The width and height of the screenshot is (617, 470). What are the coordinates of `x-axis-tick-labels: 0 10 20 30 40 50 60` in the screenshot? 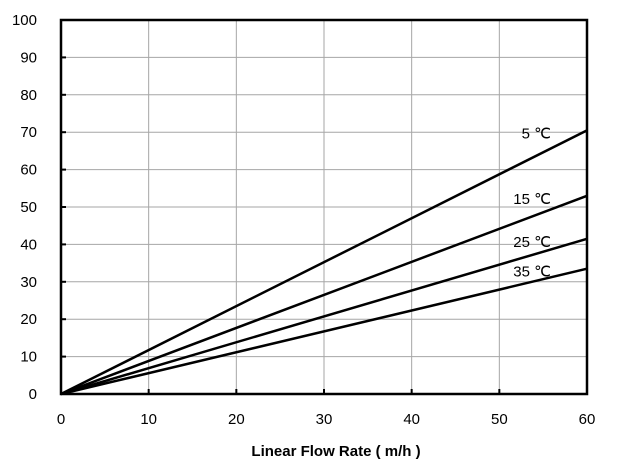 It's located at (326, 419).